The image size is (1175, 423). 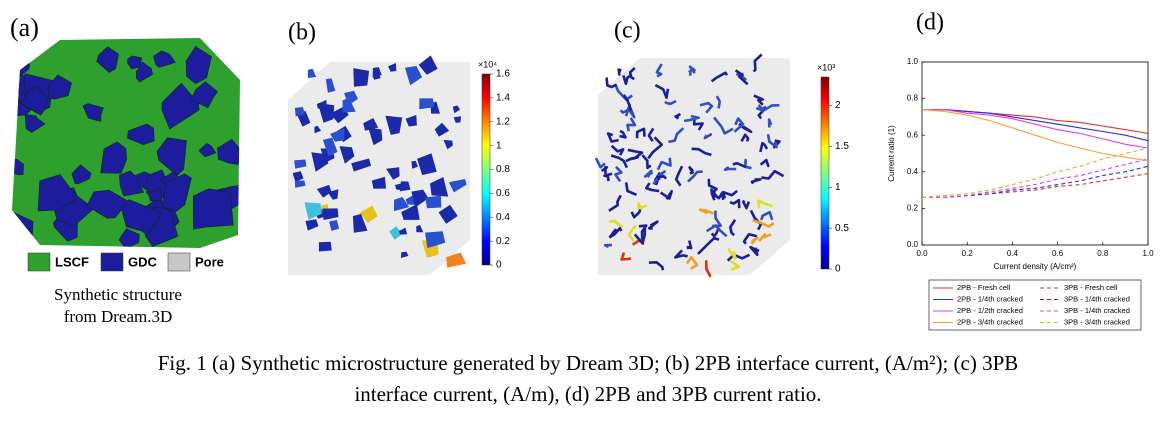 What do you see at coordinates (1091, 287) in the screenshot?
I see `legend-label: 3PB - Fresh cell` at bounding box center [1091, 287].